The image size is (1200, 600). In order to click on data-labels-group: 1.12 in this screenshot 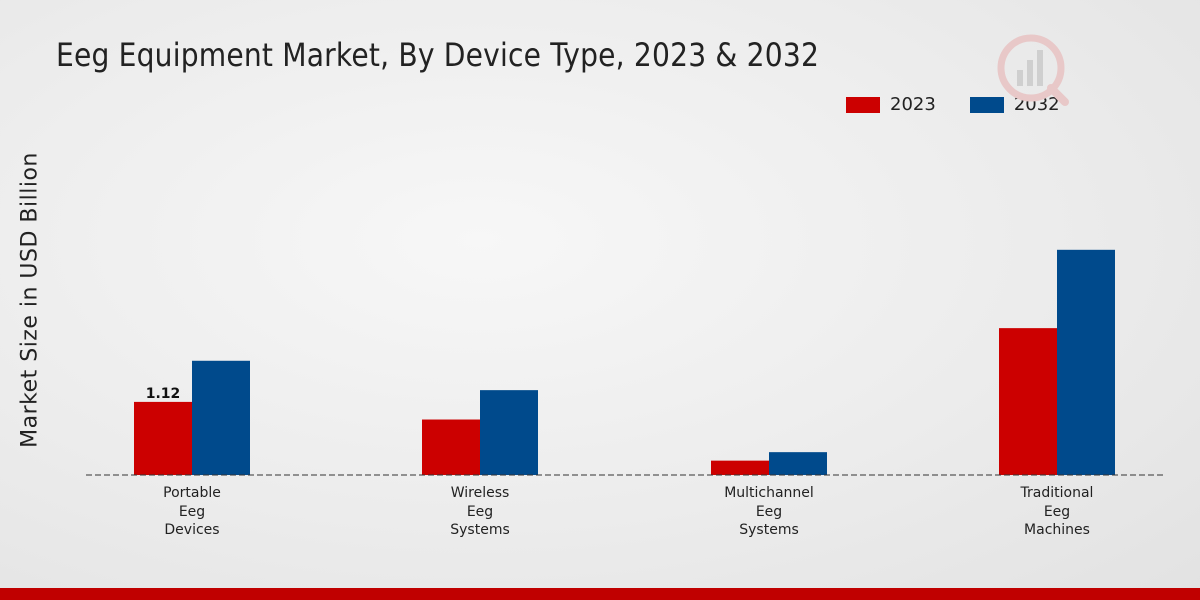, I will do `click(163, 394)`.